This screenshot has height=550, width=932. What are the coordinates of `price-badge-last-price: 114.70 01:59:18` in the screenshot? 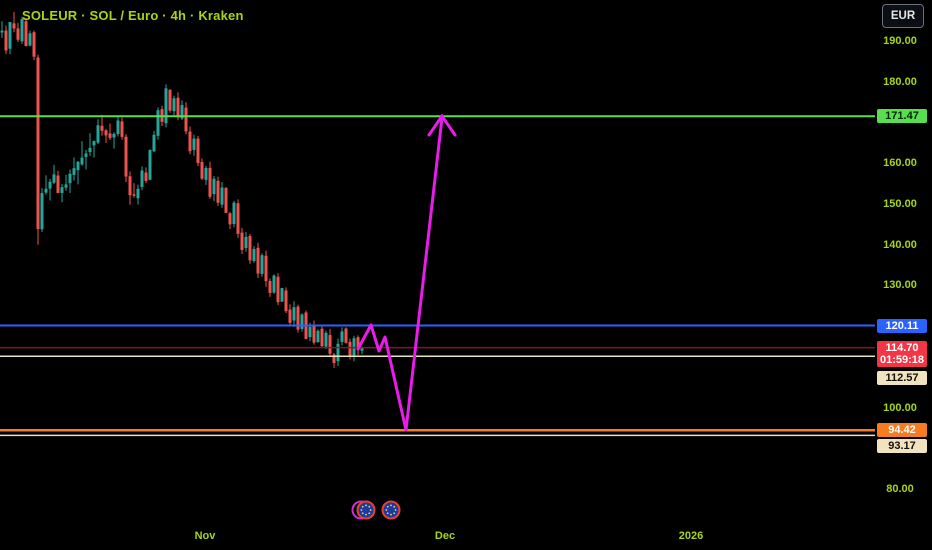 It's located at (902, 354).